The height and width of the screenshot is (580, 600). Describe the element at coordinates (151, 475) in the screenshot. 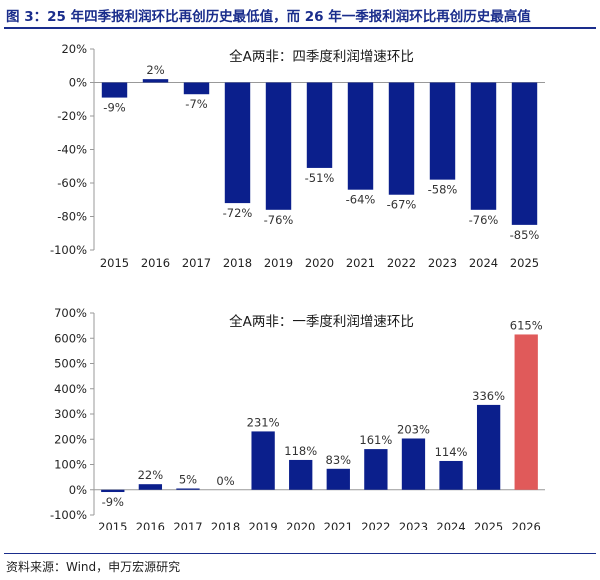

I see `chart-bottom-data-label-2016: 22%` at that location.